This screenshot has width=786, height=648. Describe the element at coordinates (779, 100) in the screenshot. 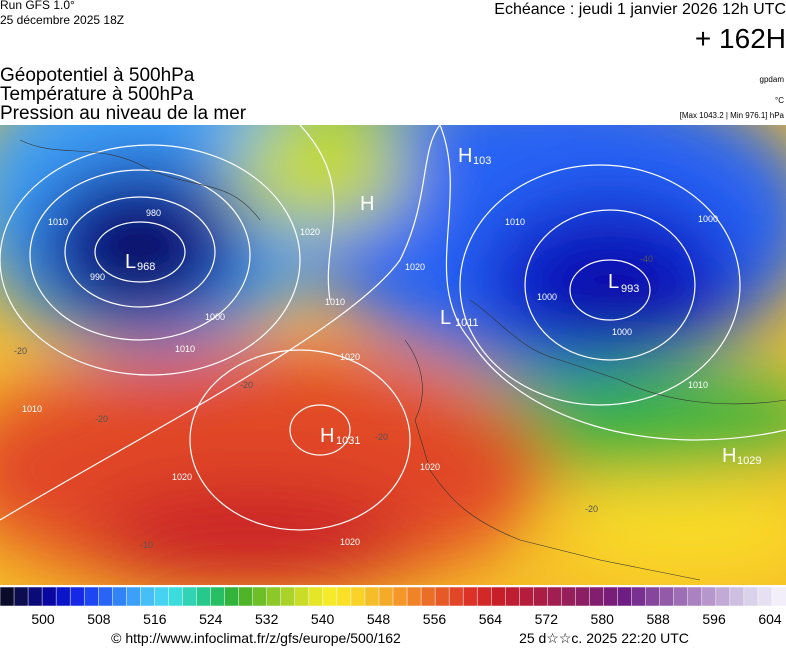

I see `units: °C` at that location.